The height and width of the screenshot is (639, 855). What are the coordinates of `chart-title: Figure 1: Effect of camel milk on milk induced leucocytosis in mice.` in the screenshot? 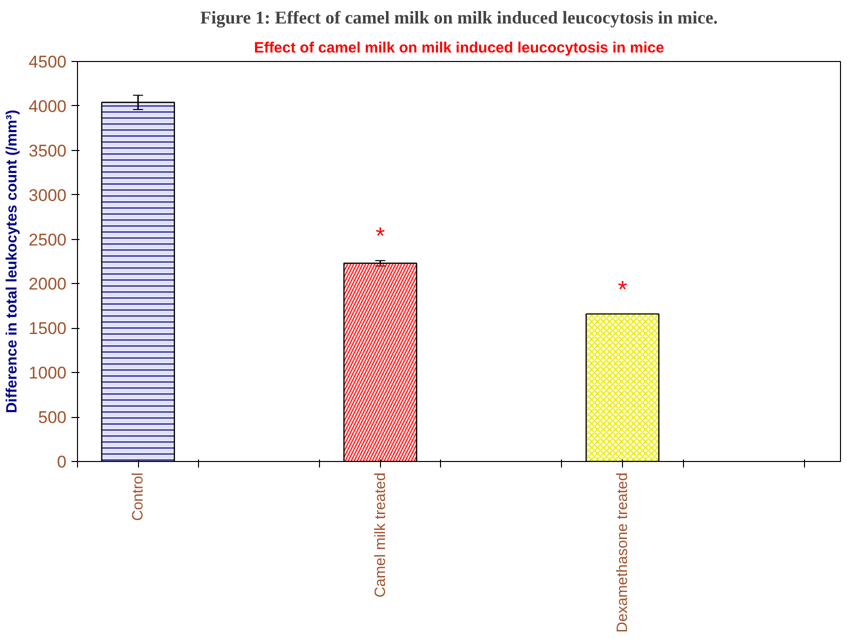 It's located at (459, 18).